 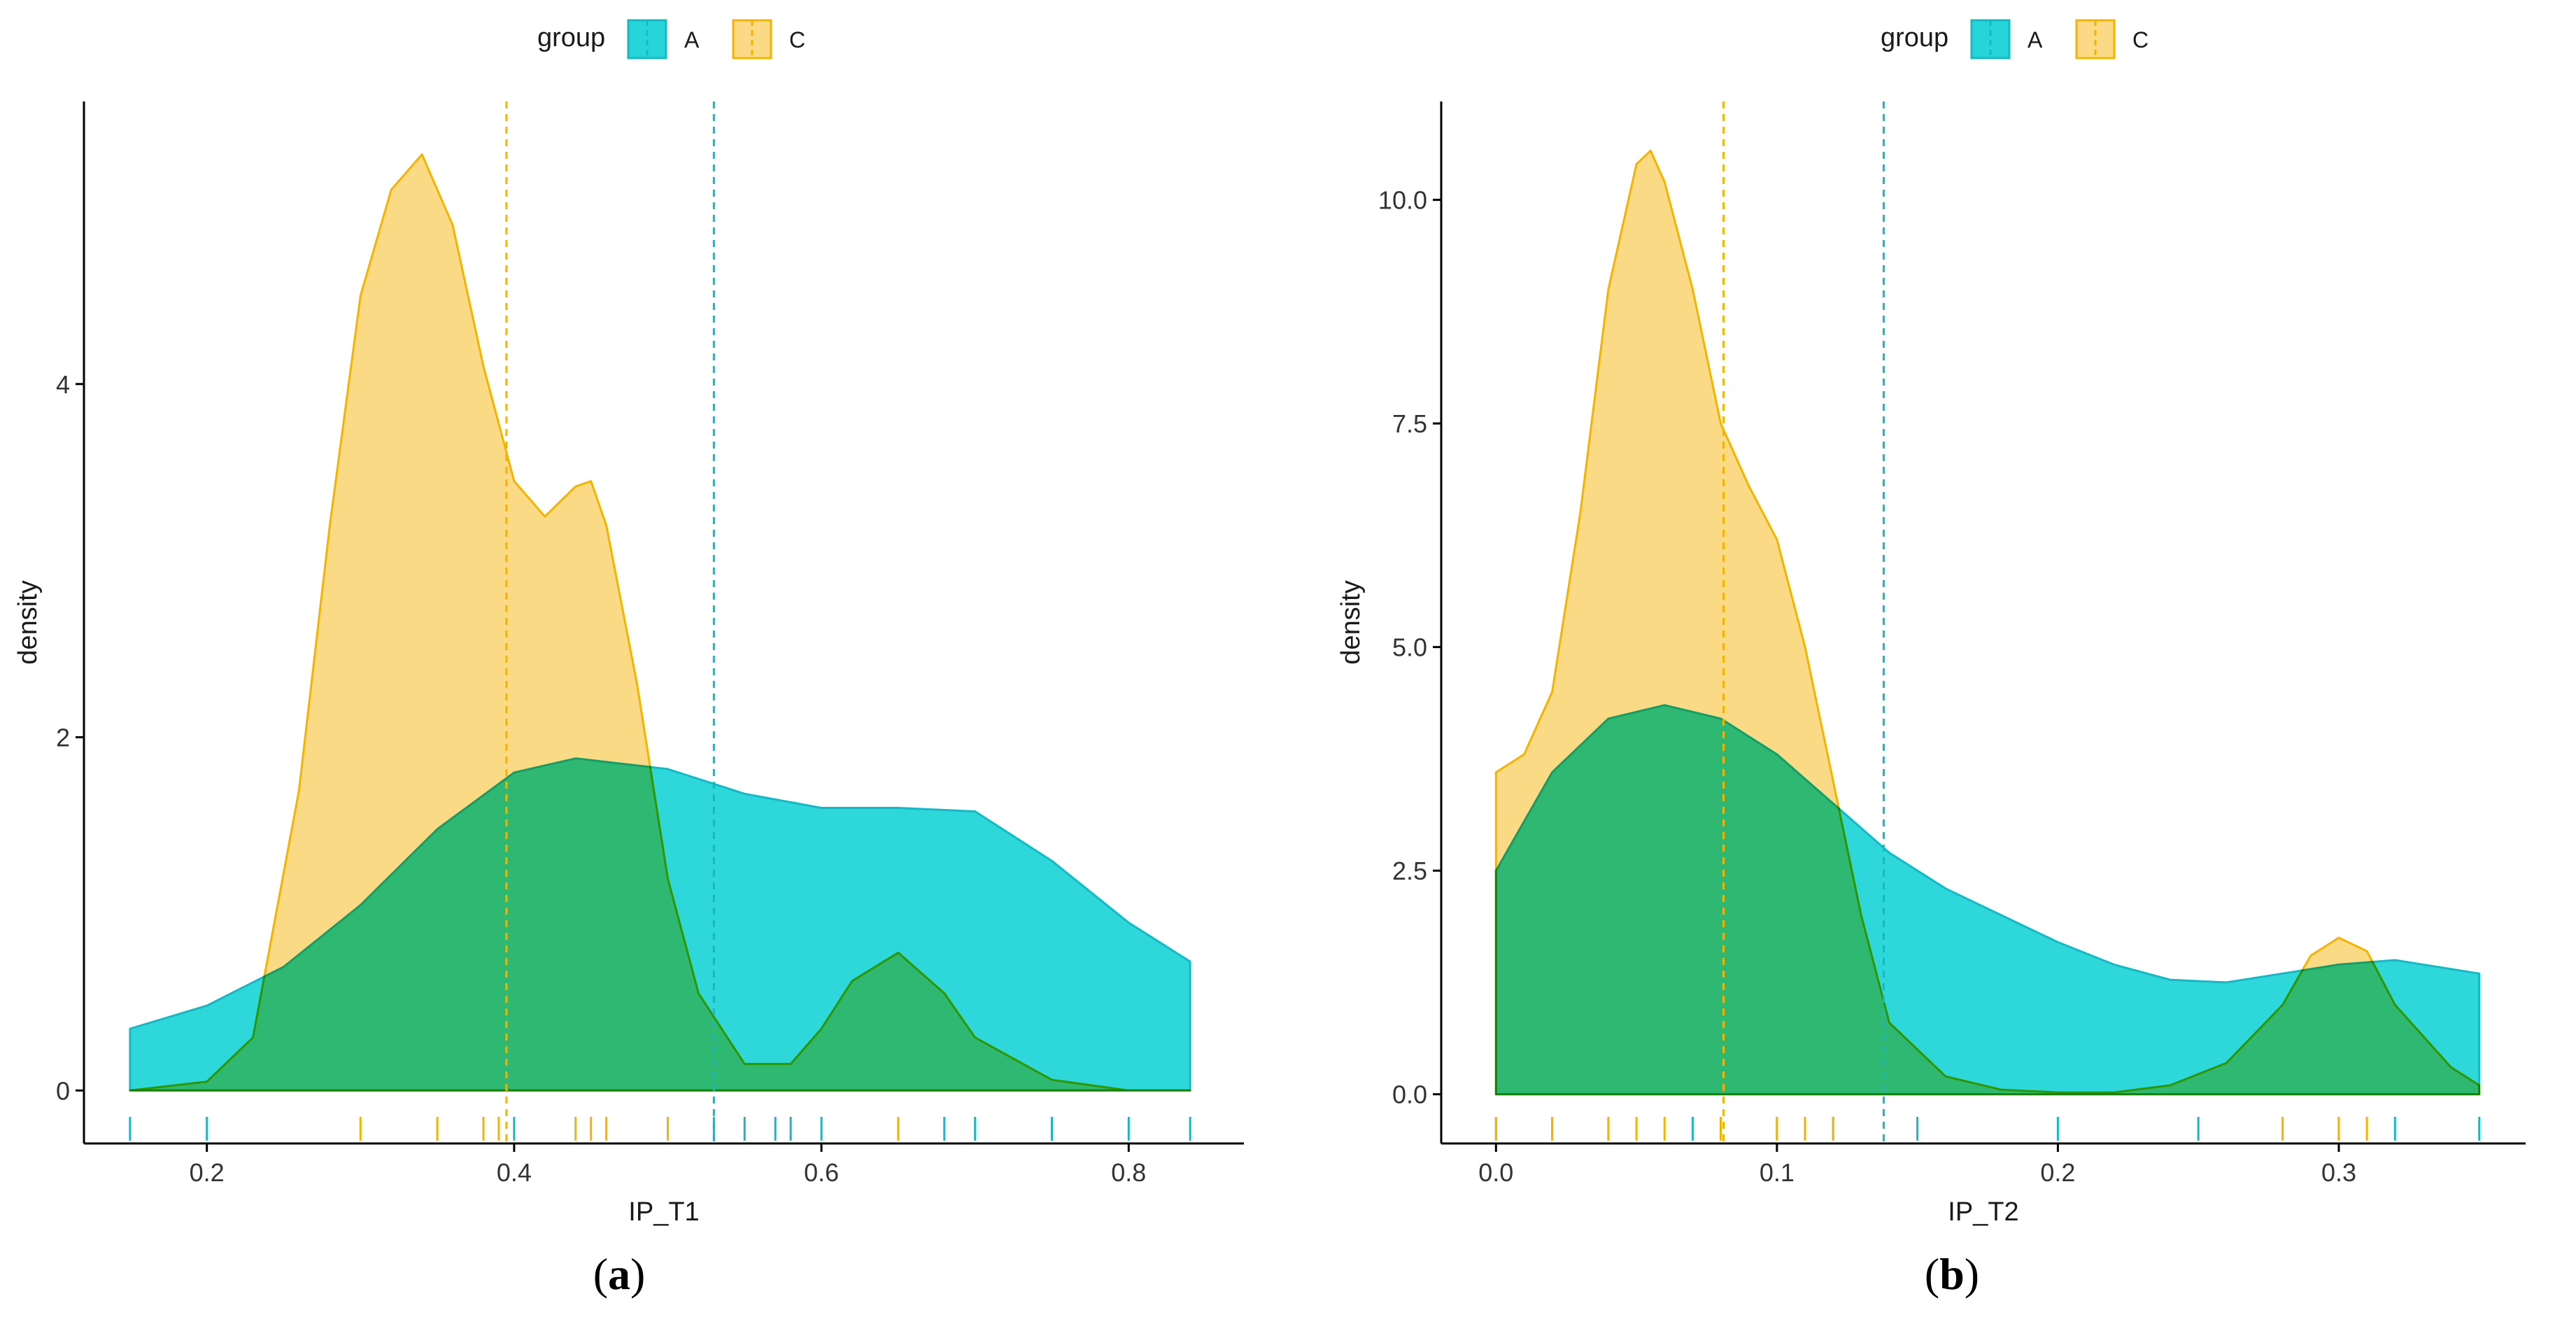 I want to click on panel-label-letter: a, so click(x=619, y=1274).